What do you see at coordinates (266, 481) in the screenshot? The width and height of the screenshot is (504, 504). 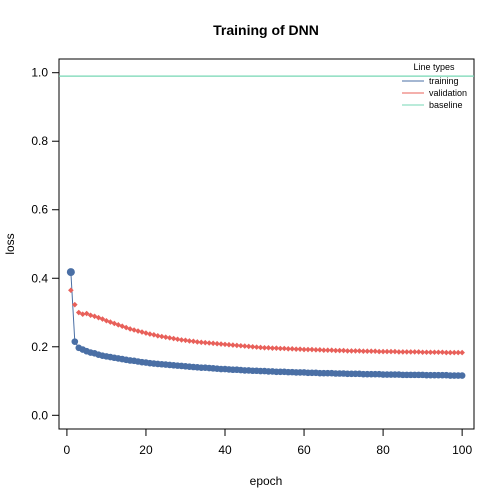 I see `x-axis-label: epoch` at bounding box center [266, 481].